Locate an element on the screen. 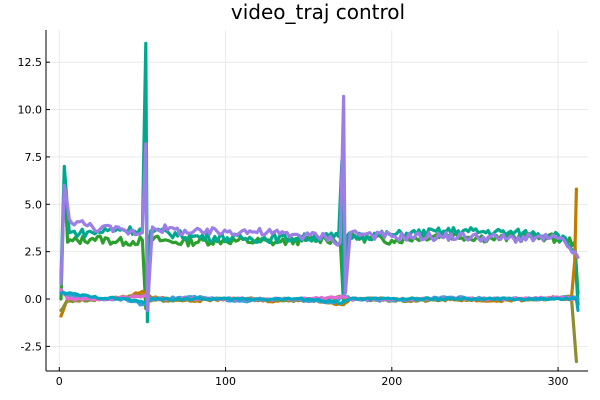 The width and height of the screenshot is (600, 400). y-tick-label: -2.5 is located at coordinates (31, 346).